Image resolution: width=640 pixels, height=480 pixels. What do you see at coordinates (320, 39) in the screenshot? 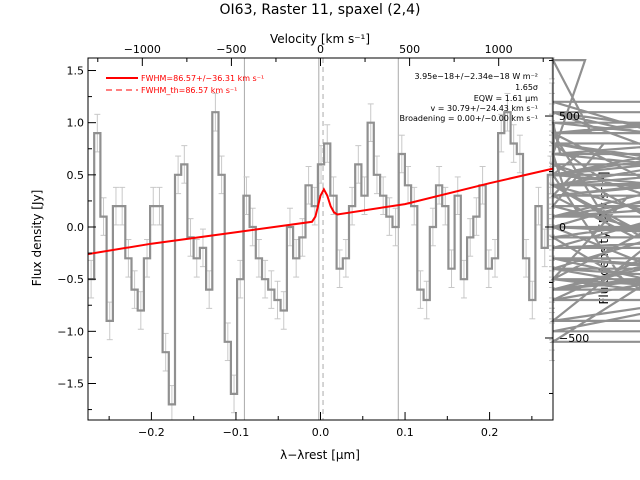
I see `top-axis-label: Velocity [km s⁻¹]` at bounding box center [320, 39].